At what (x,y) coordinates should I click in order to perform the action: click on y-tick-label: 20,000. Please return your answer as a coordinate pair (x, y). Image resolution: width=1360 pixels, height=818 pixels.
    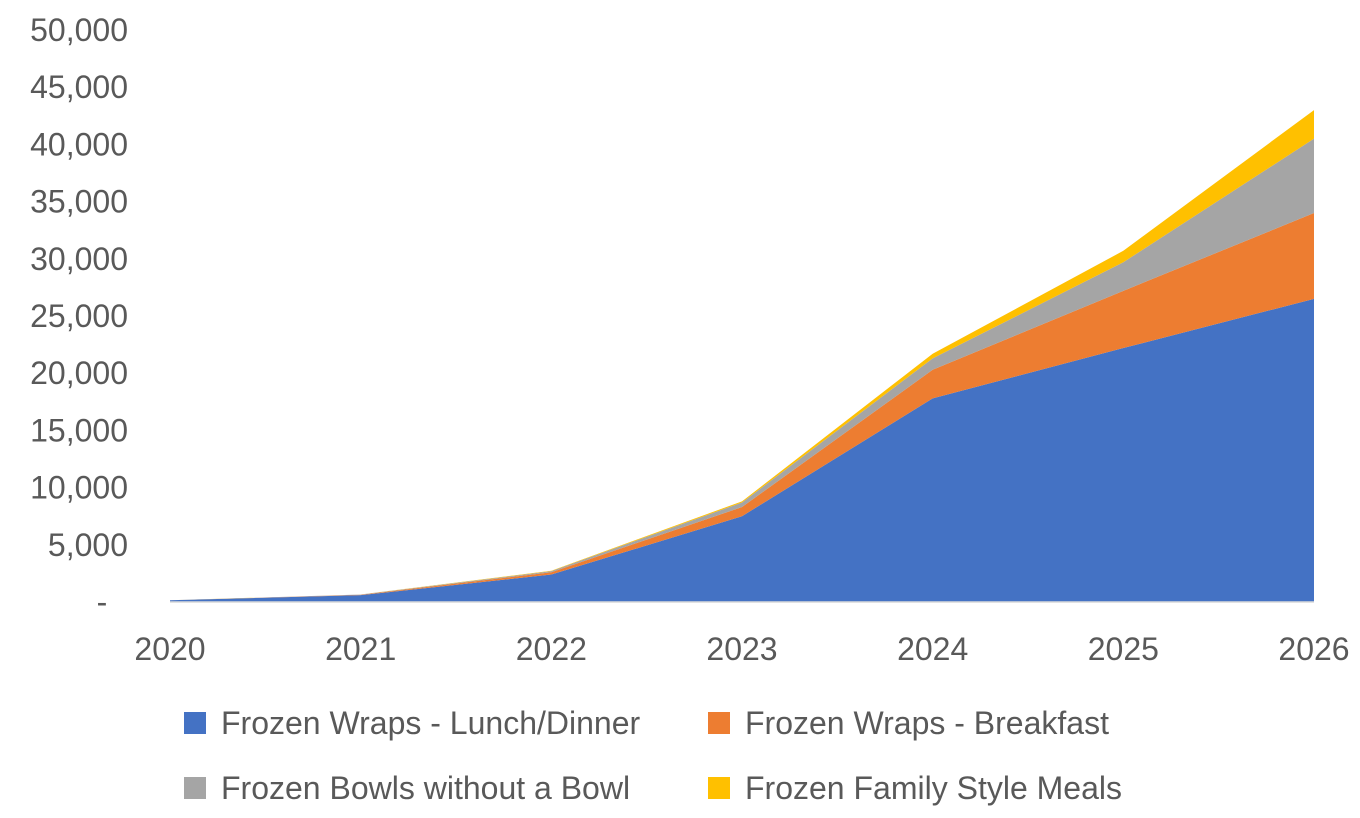
    Looking at the image, I should click on (79, 373).